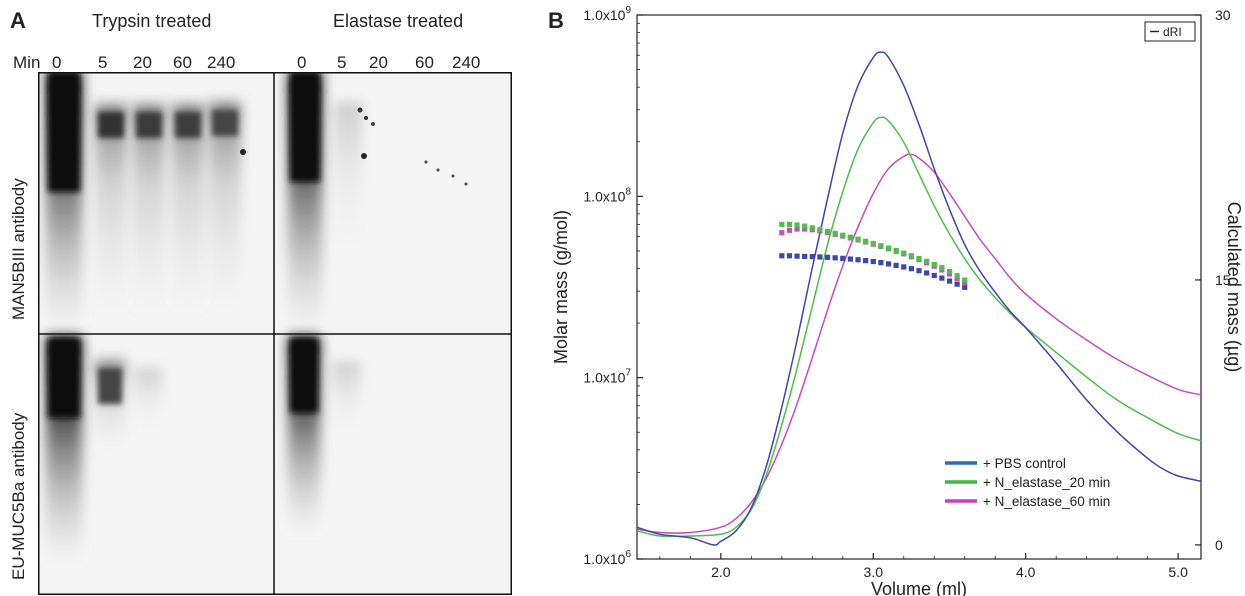 This screenshot has height=596, width=1245. What do you see at coordinates (221, 62) in the screenshot?
I see `lane-label-trypsin-240: 240` at bounding box center [221, 62].